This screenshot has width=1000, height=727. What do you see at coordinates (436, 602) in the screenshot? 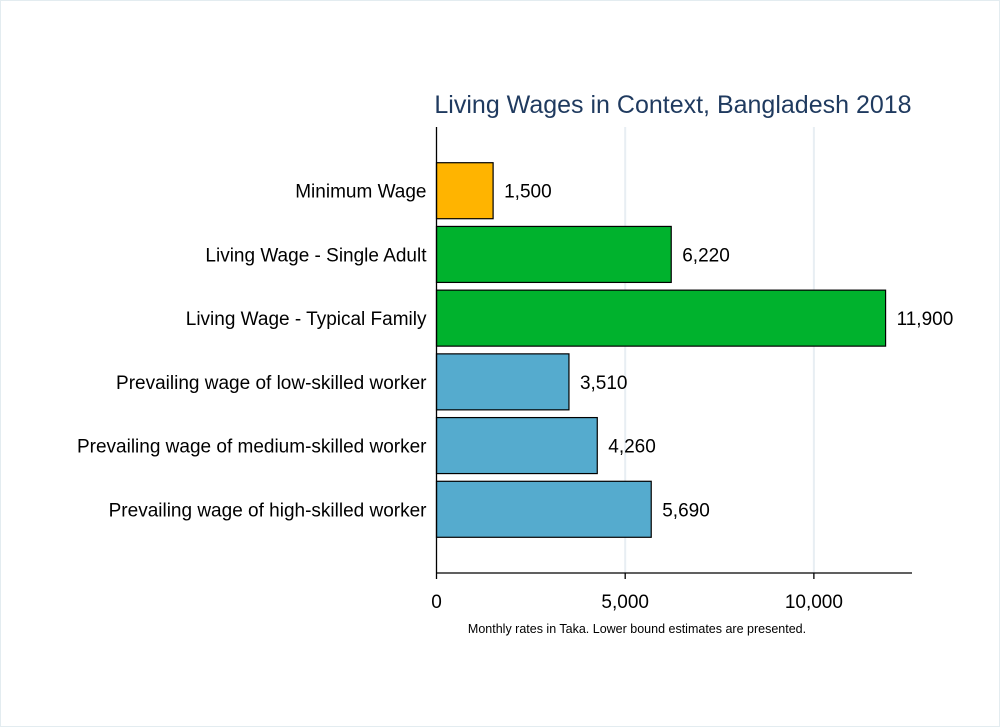
I see `x-tick-label: 0` at bounding box center [436, 602].